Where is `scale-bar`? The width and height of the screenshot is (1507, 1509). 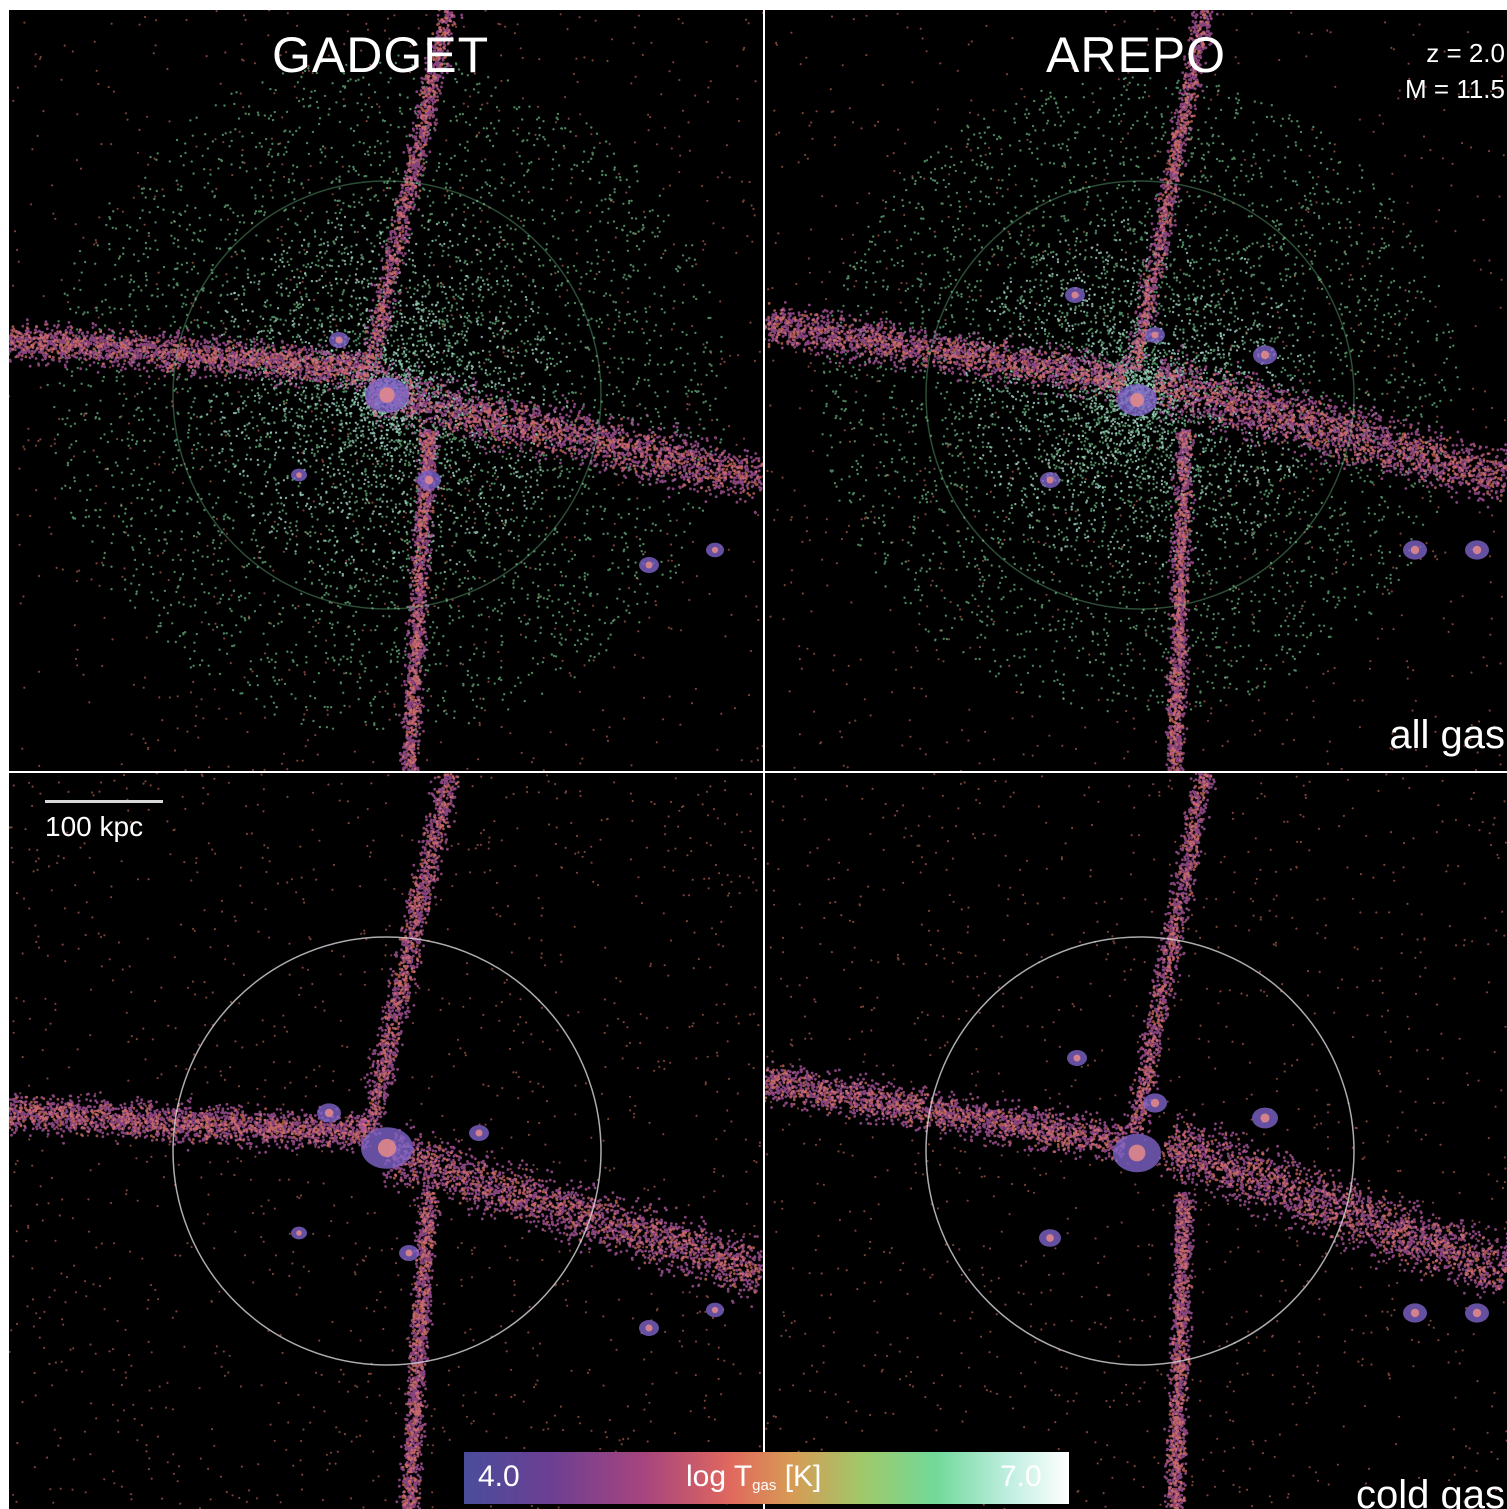 scale-bar is located at coordinates (104, 801).